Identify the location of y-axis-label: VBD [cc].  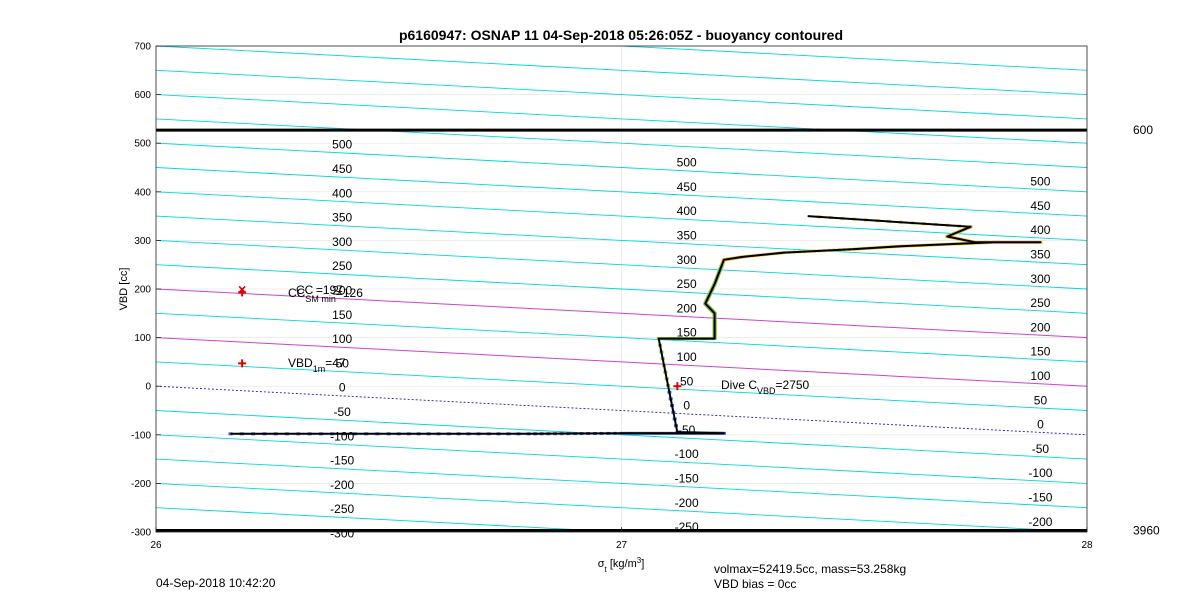
(124, 289).